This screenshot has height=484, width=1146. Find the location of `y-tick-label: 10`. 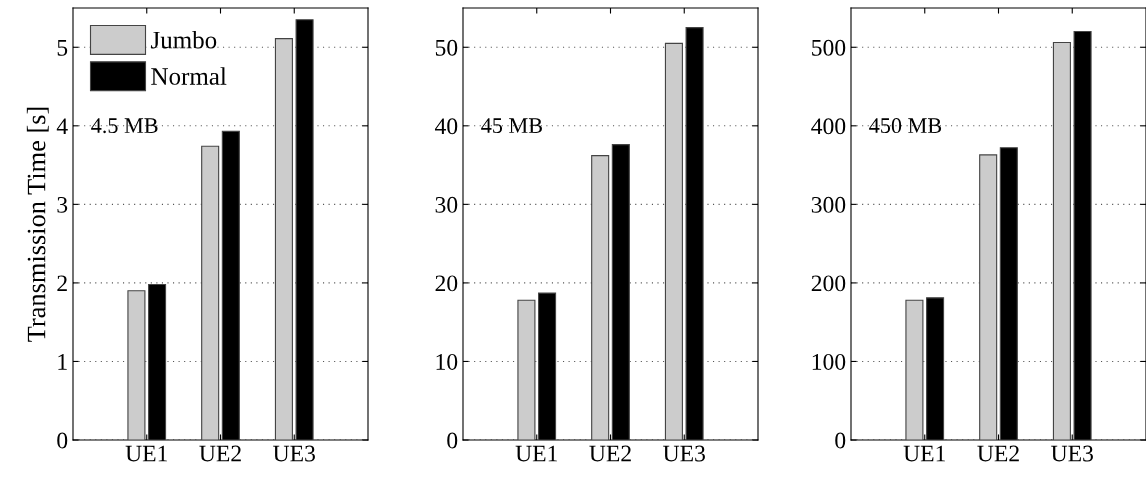

y-tick-label: 10 is located at coordinates (447, 361).